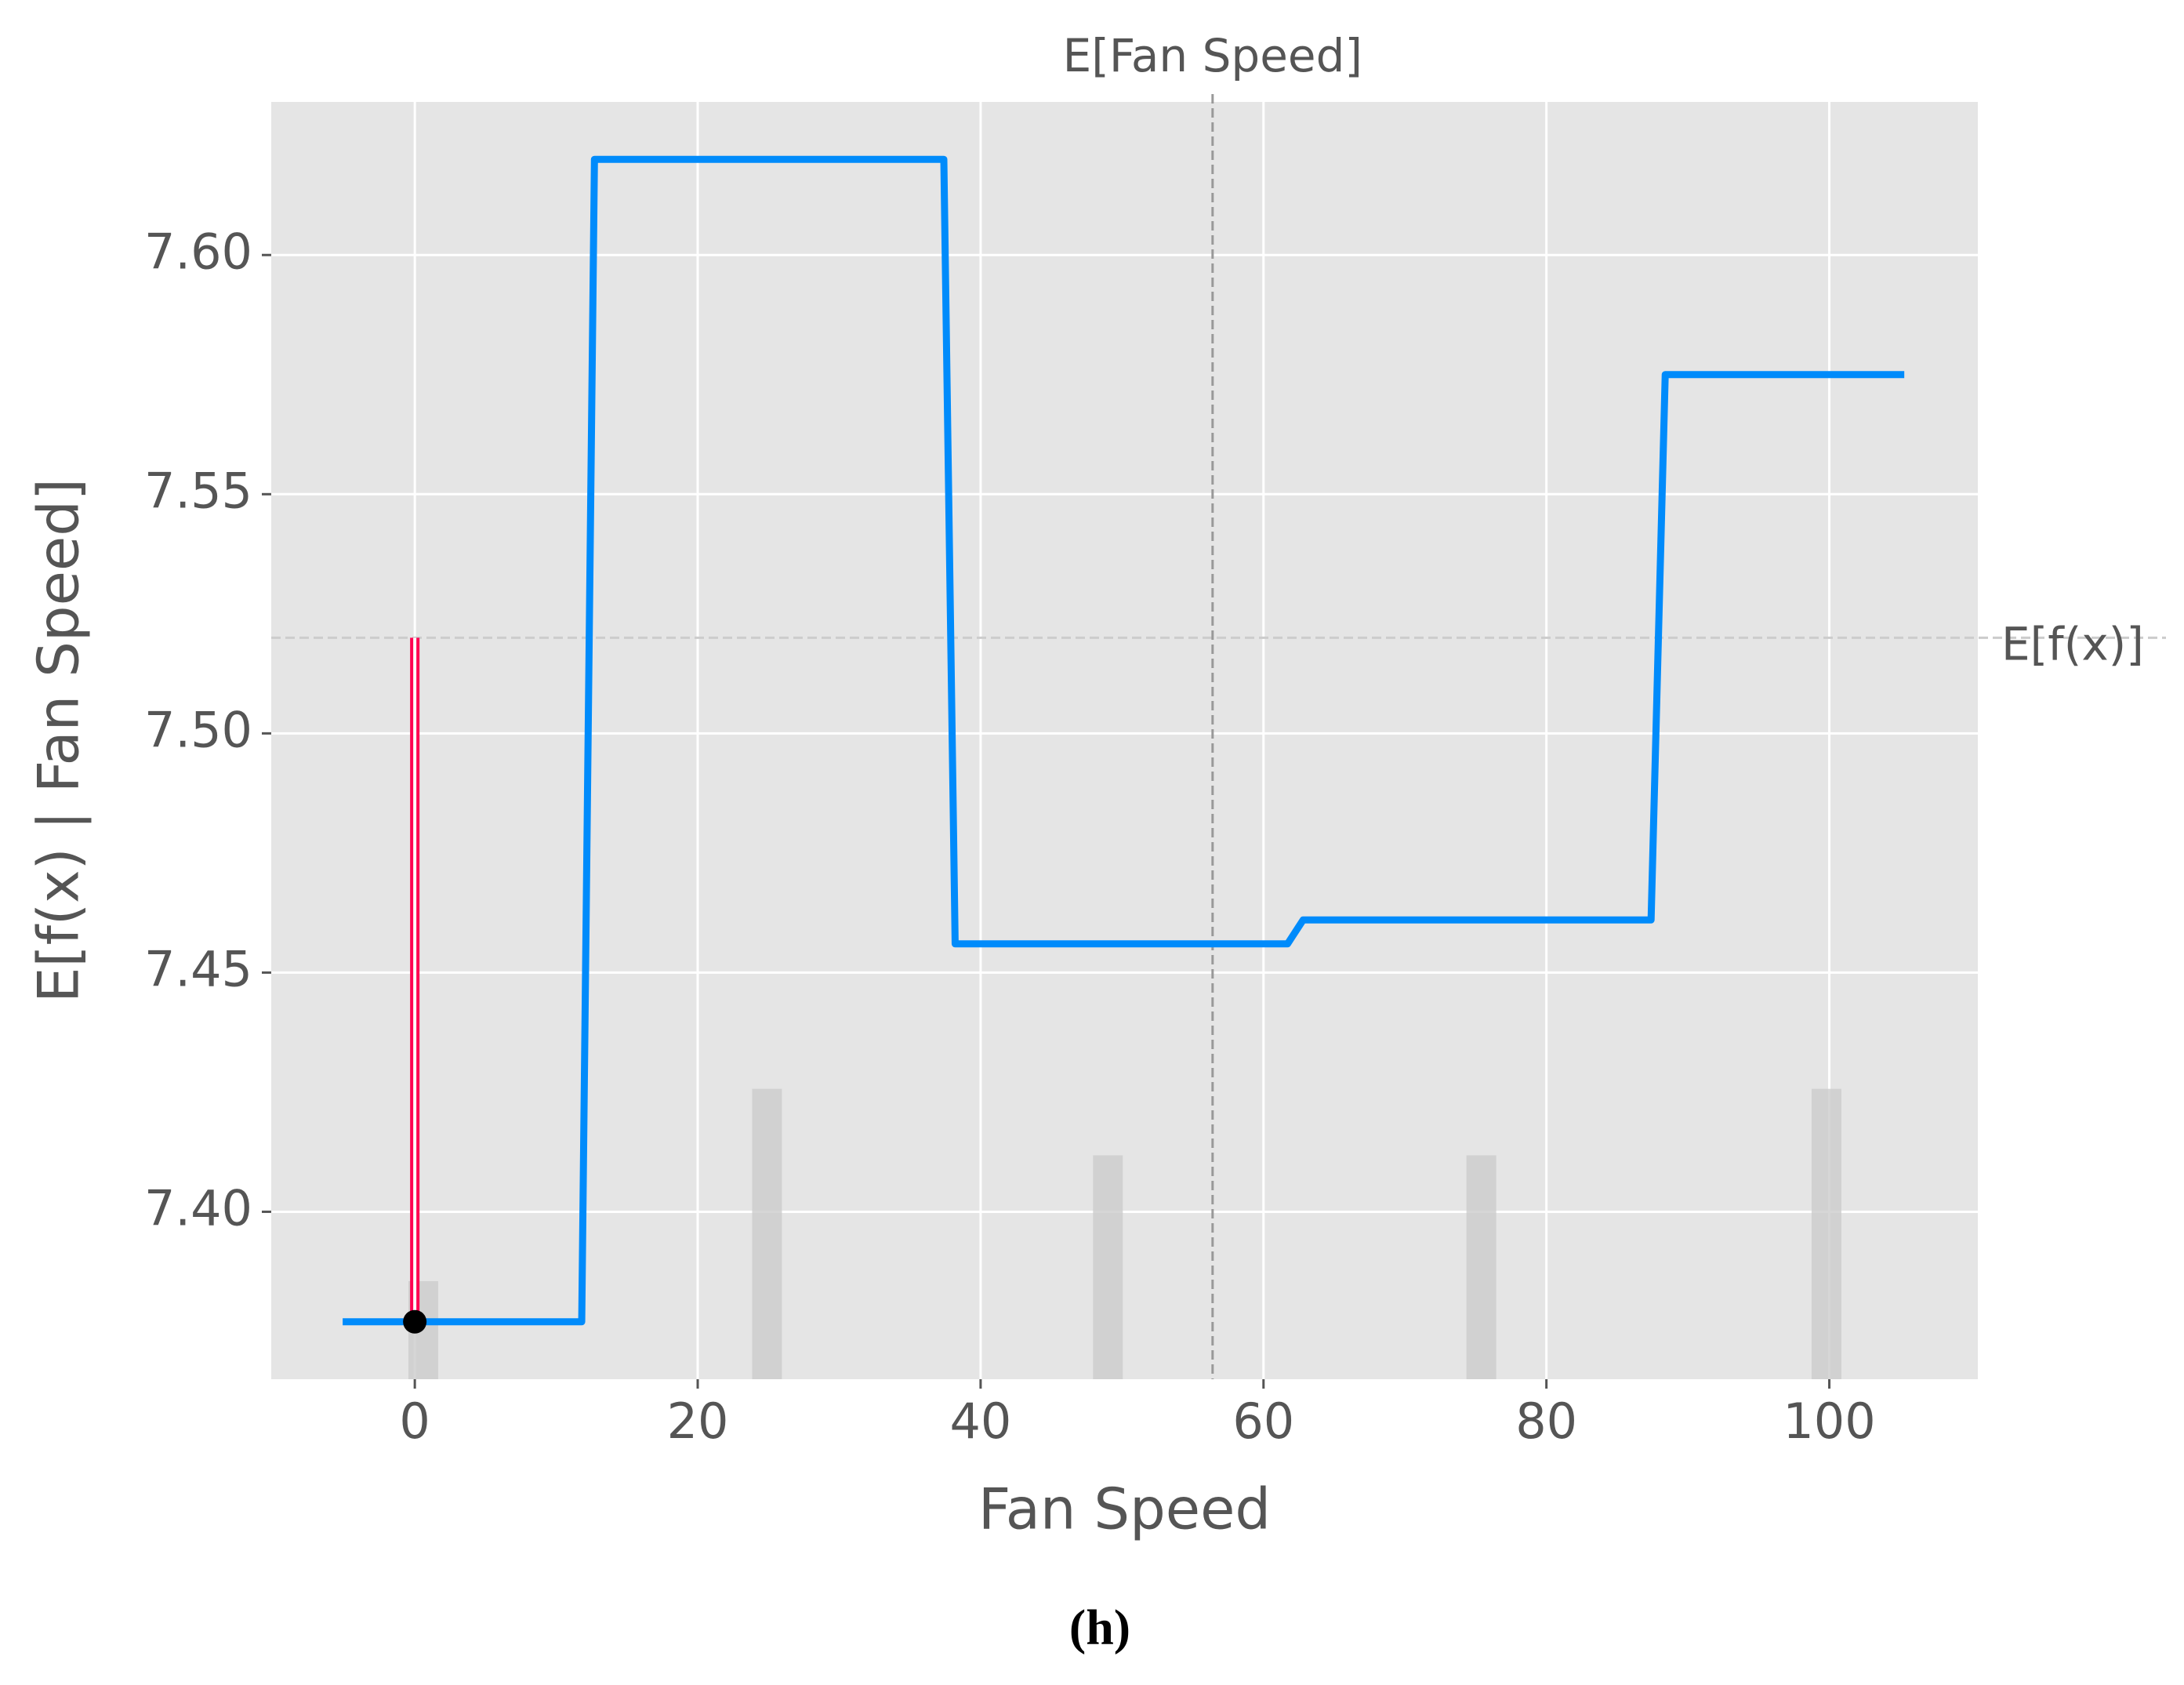 The width and height of the screenshot is (2184, 1685). What do you see at coordinates (198, 729) in the screenshot?
I see `y-tick-label: 7.50` at bounding box center [198, 729].